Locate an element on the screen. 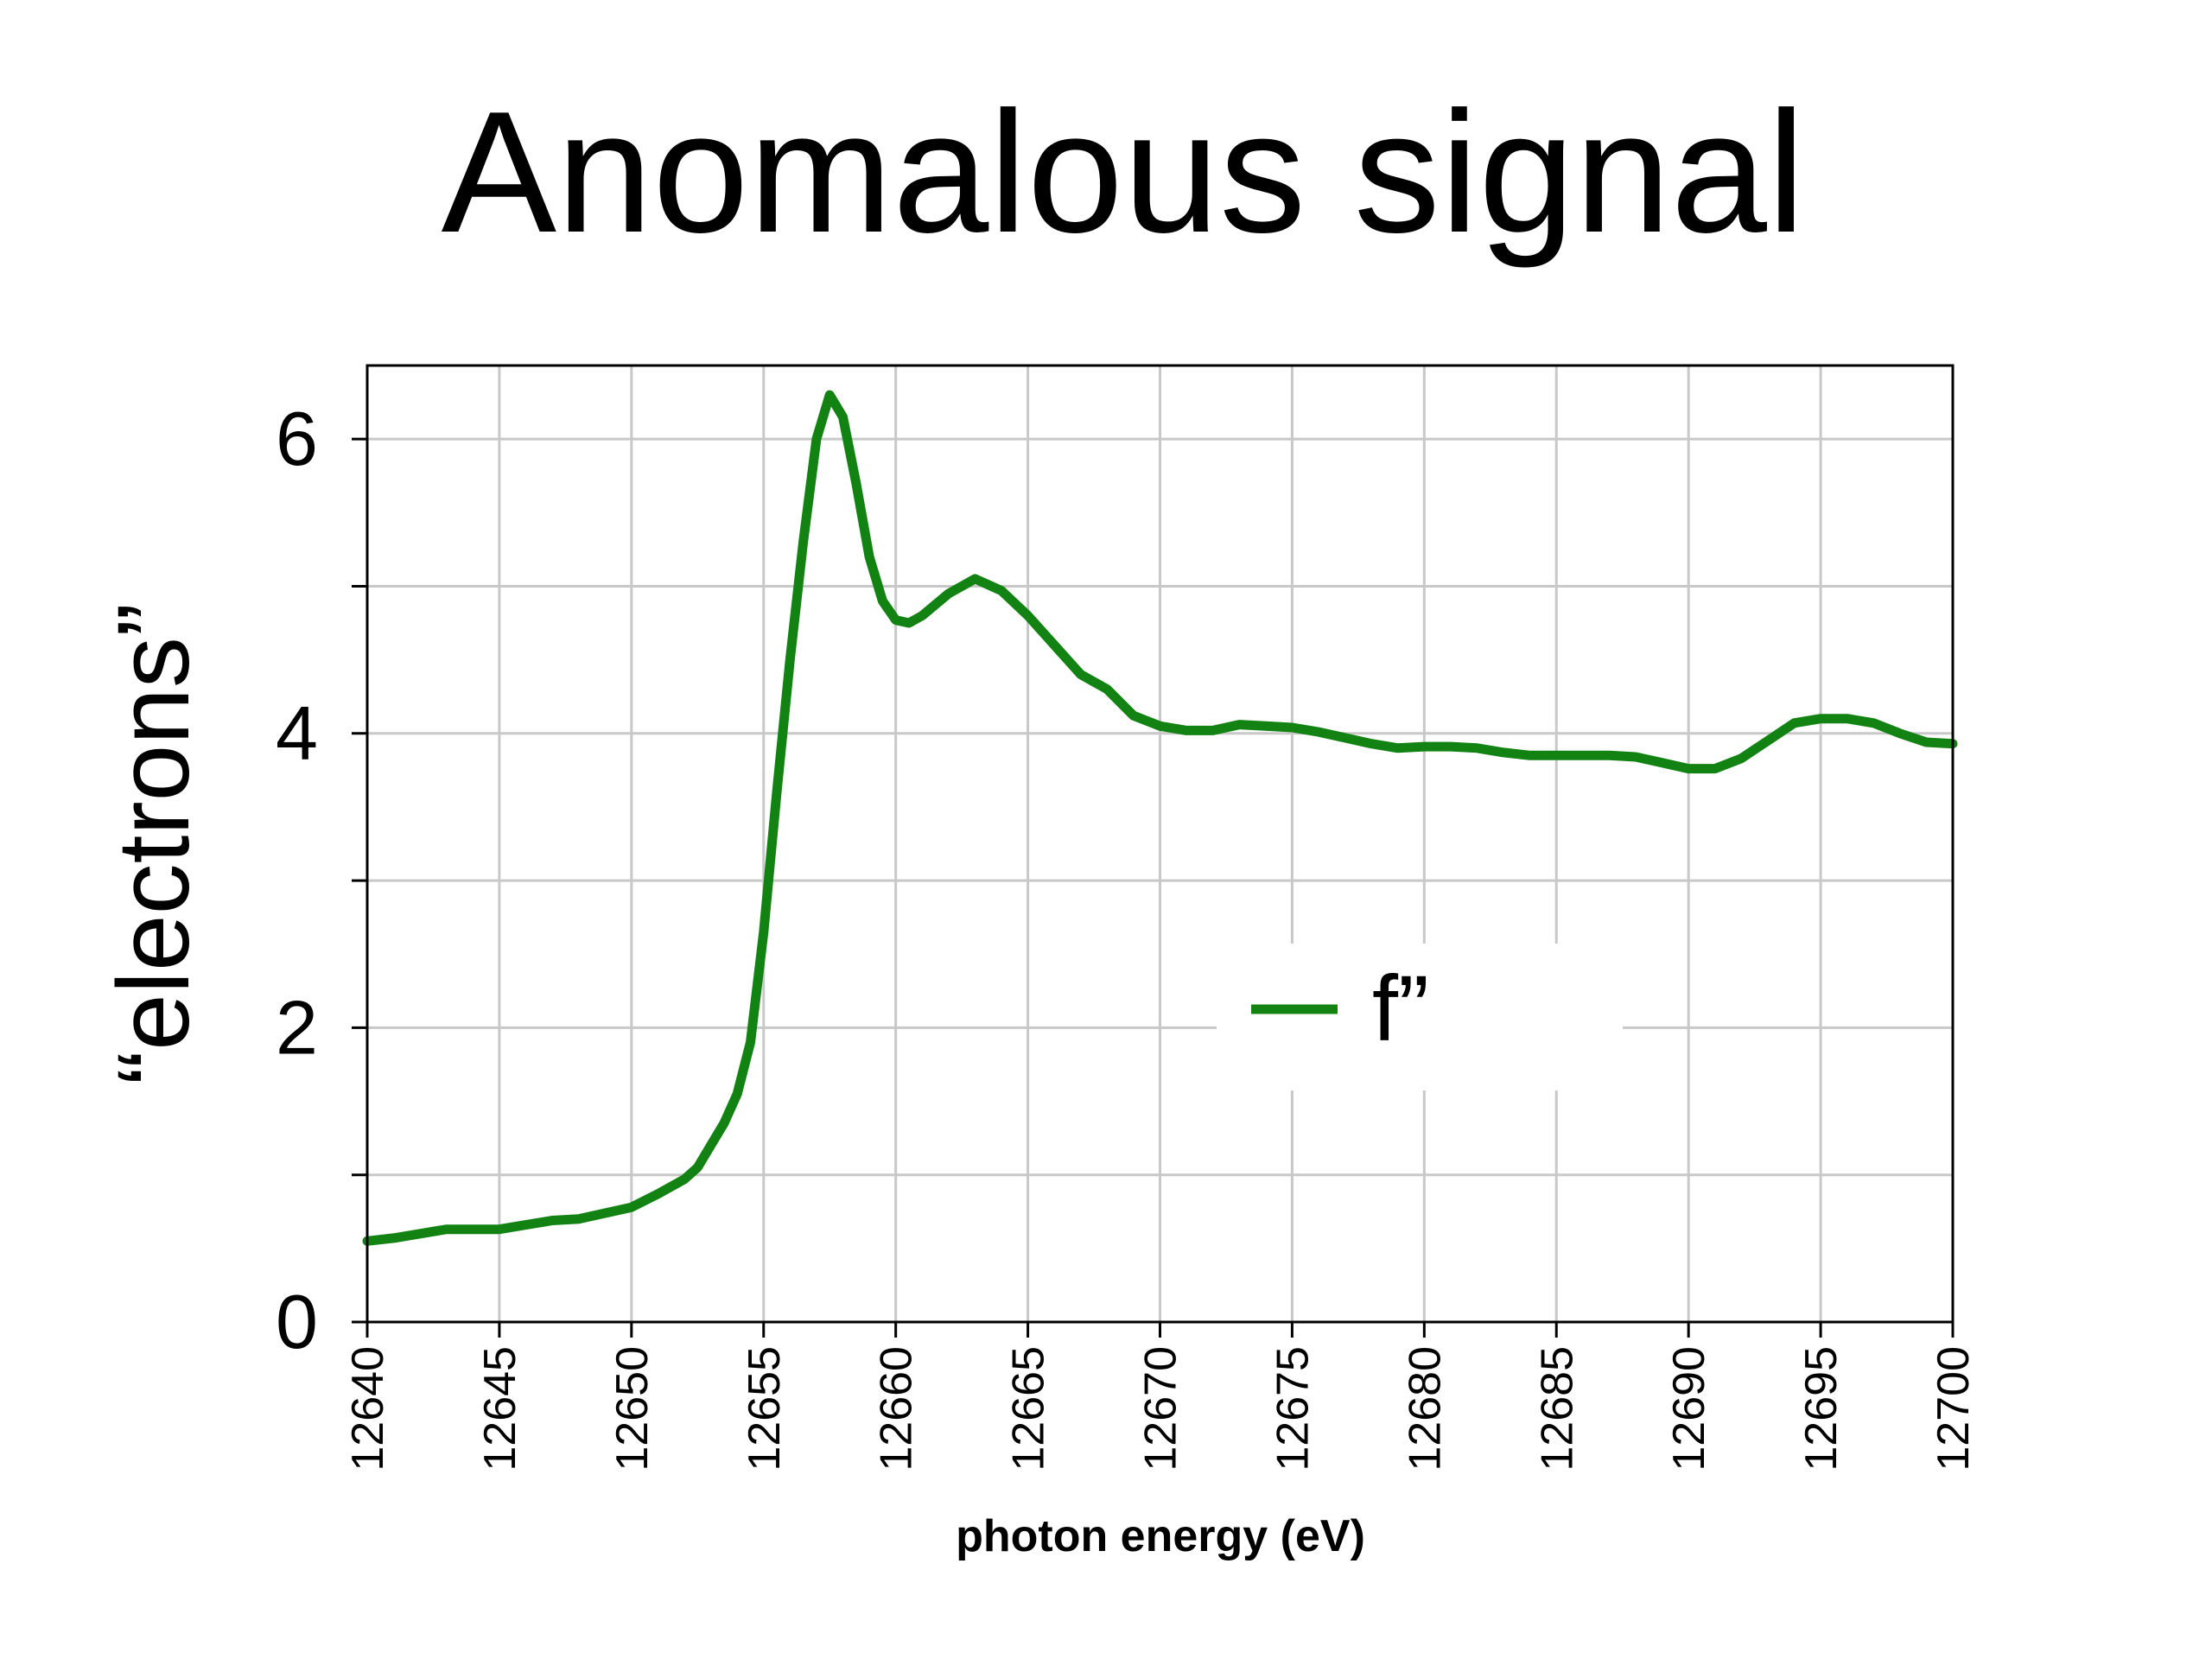  x-tick-label: 12665 is located at coordinates (1029, 1408).